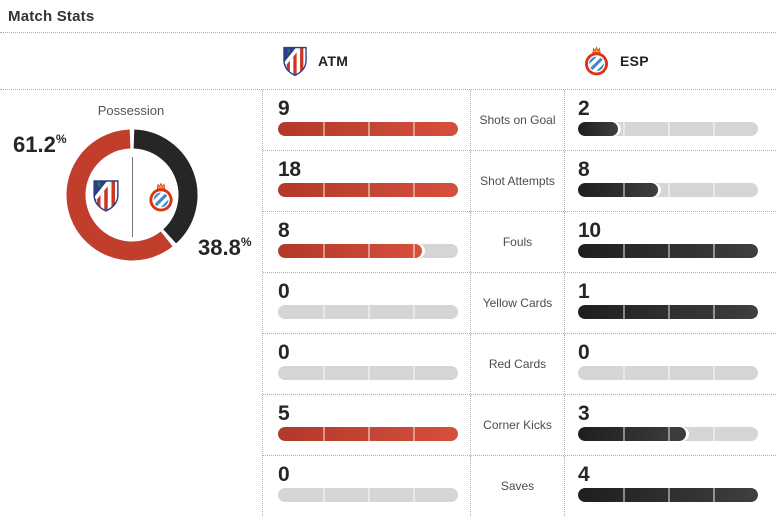 This screenshot has width=776, height=516. I want to click on stat-label: Shot Attempts, so click(517, 181).